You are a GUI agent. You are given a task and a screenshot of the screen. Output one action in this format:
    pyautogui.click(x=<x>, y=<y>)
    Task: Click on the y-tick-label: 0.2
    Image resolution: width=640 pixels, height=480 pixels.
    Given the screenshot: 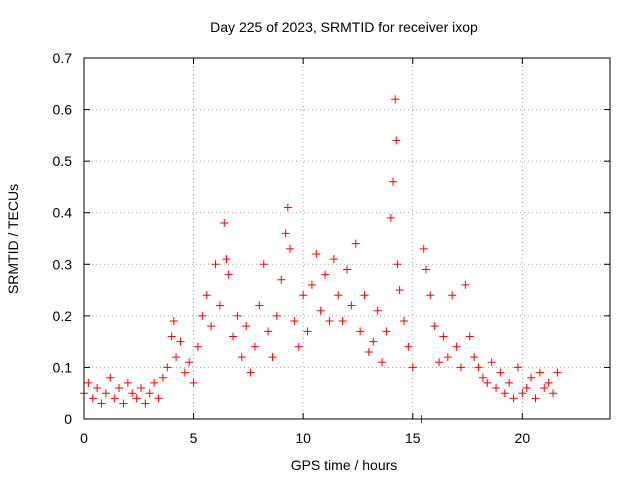 What is the action you would take?
    pyautogui.click(x=63, y=316)
    